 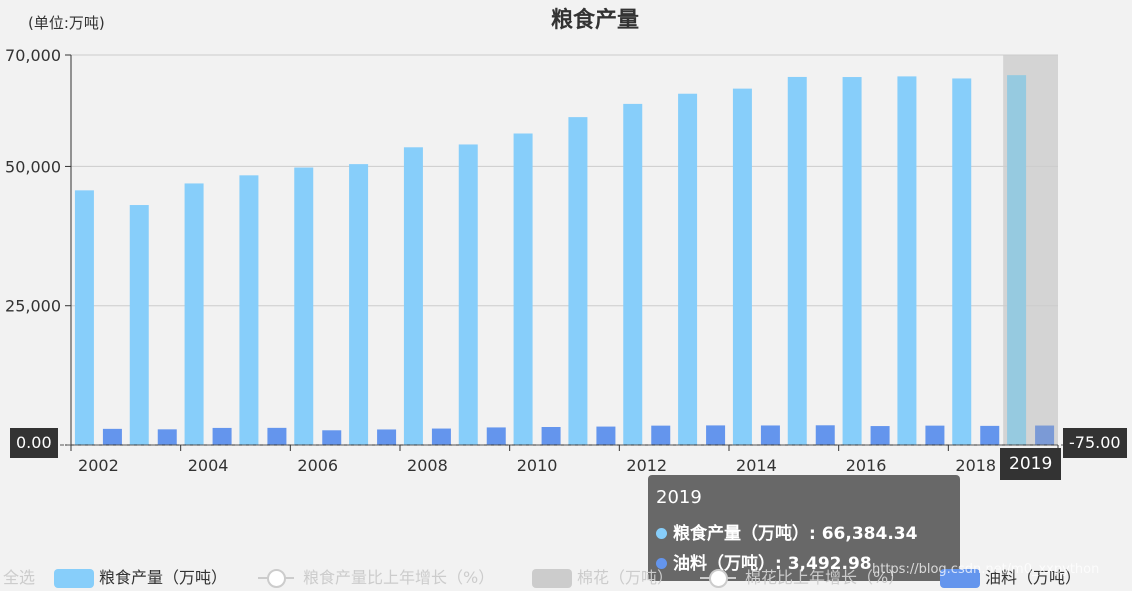 I want to click on tooltip-row-text: 粮食产量（万吨）: 66,384.34, so click(x=795, y=534).